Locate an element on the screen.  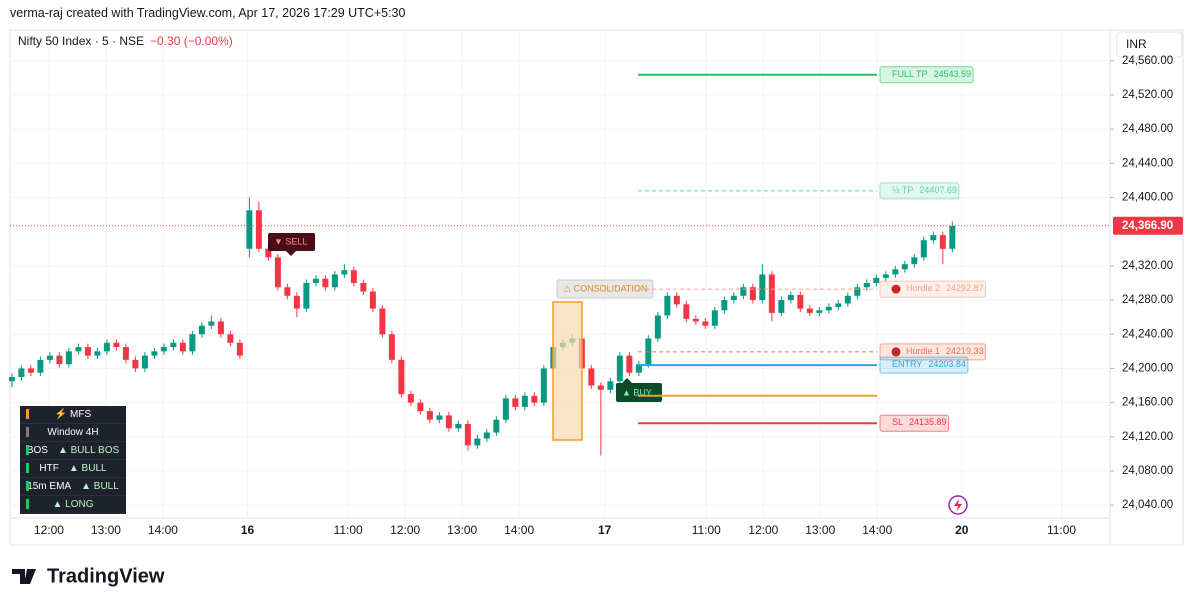
x-tick-label: 20 is located at coordinates (962, 530).